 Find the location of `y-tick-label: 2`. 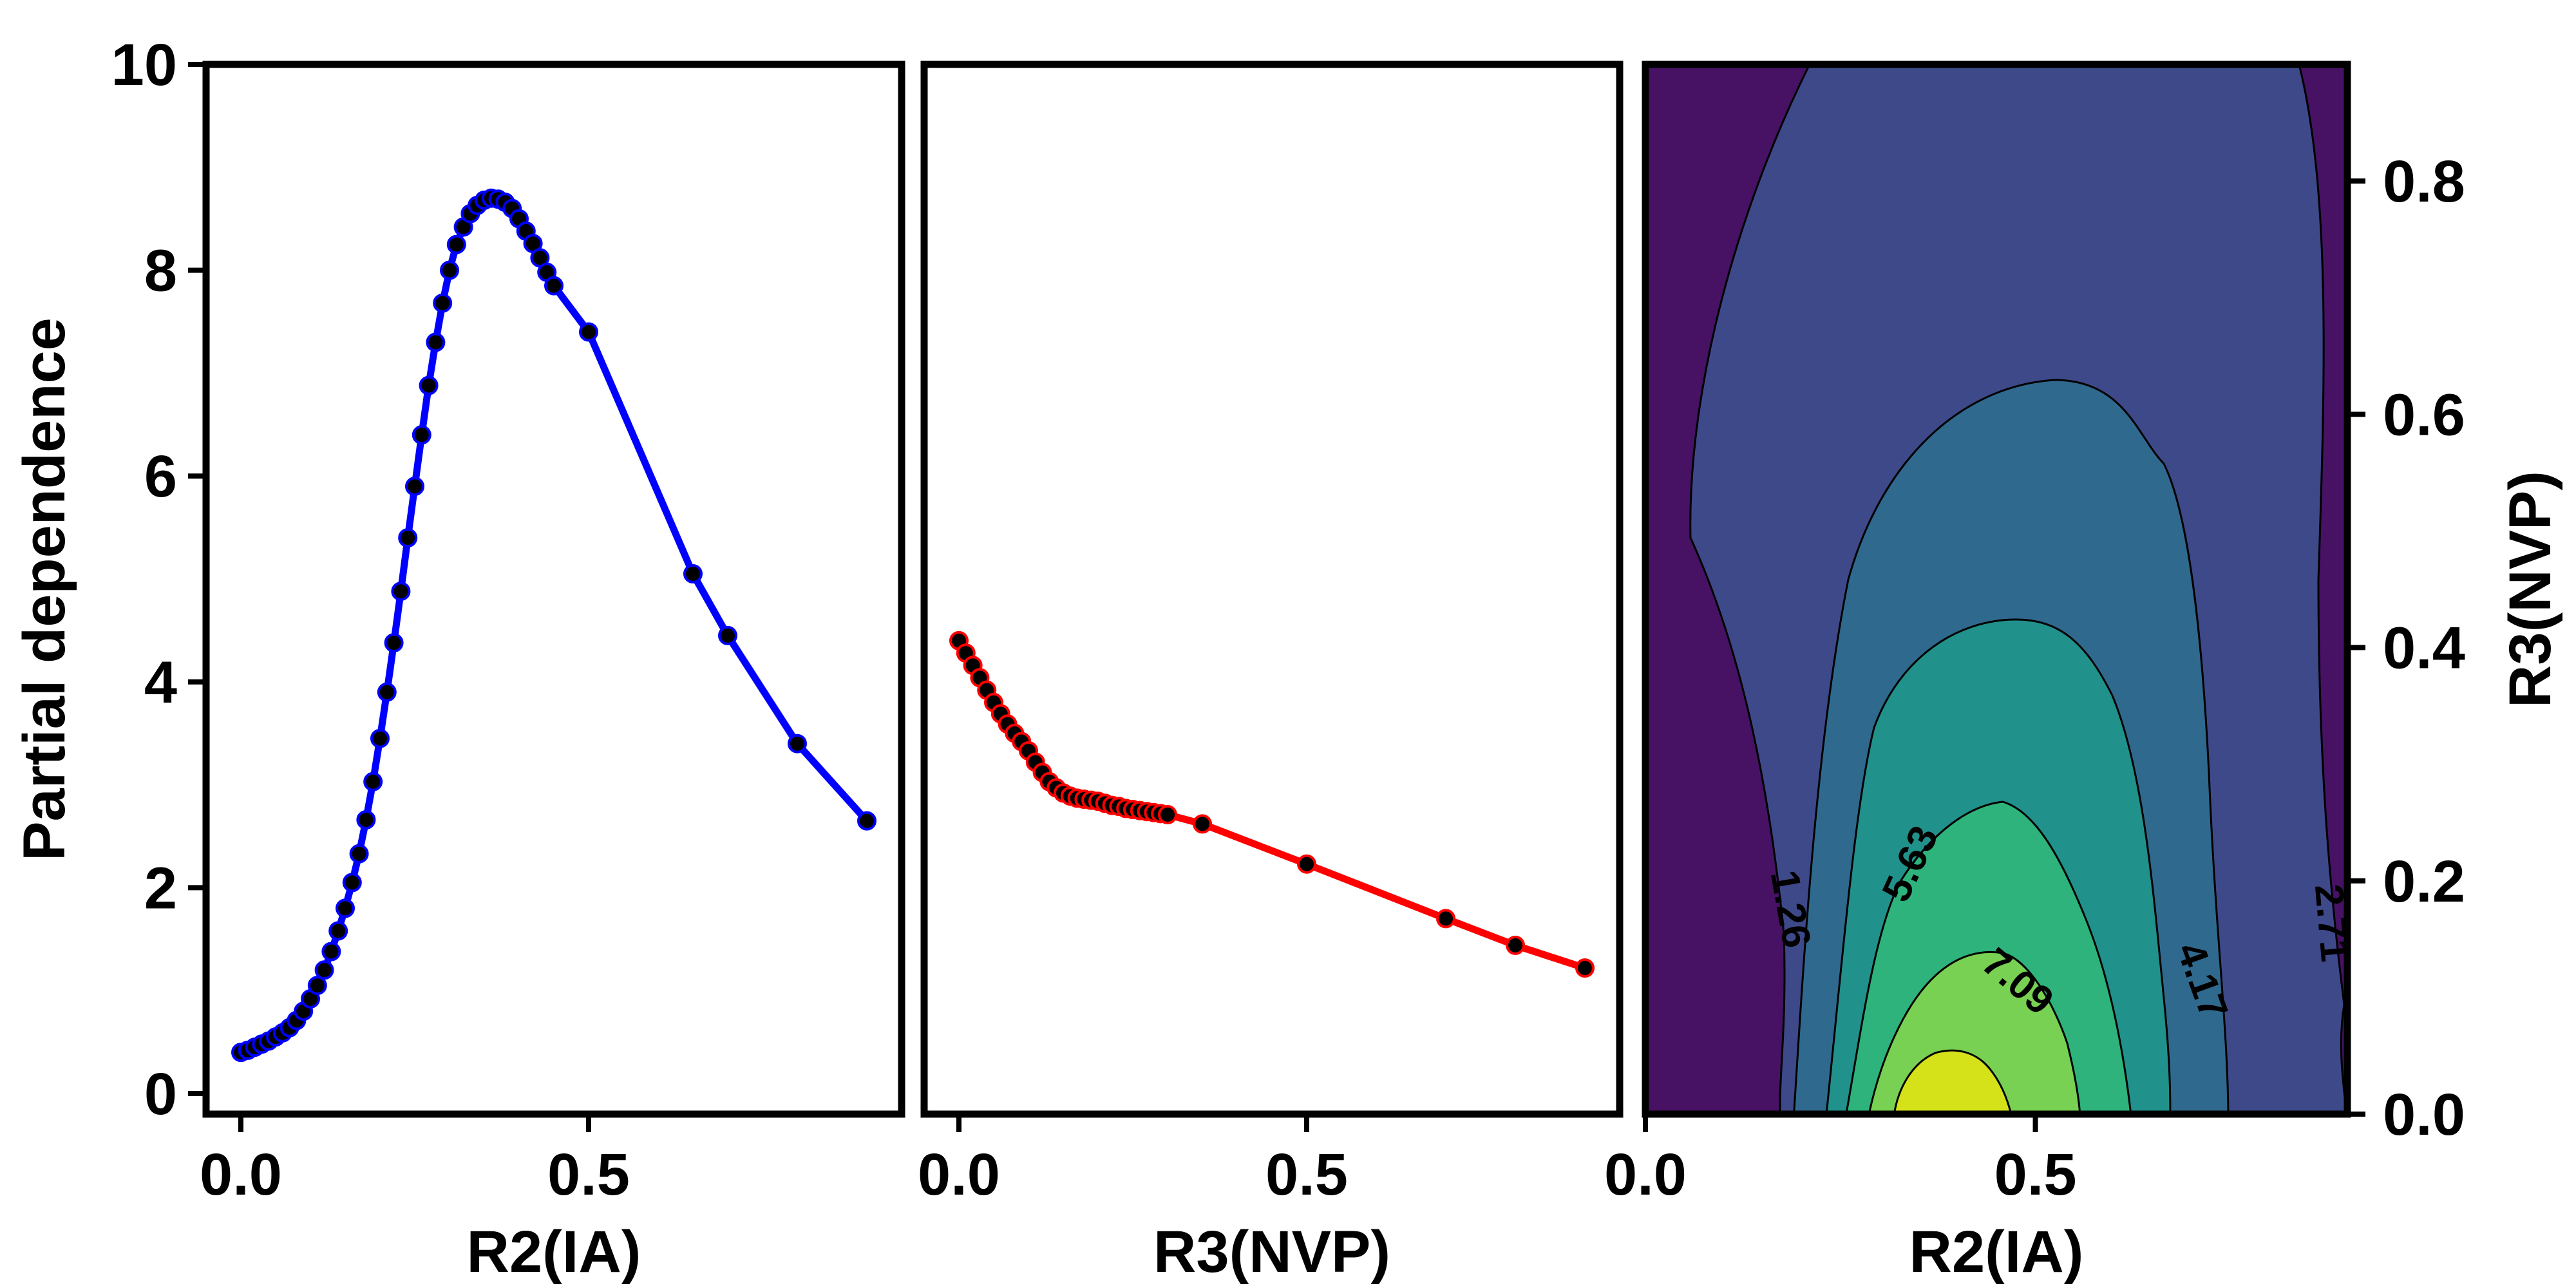

y-tick-label: 2 is located at coordinates (160, 888).